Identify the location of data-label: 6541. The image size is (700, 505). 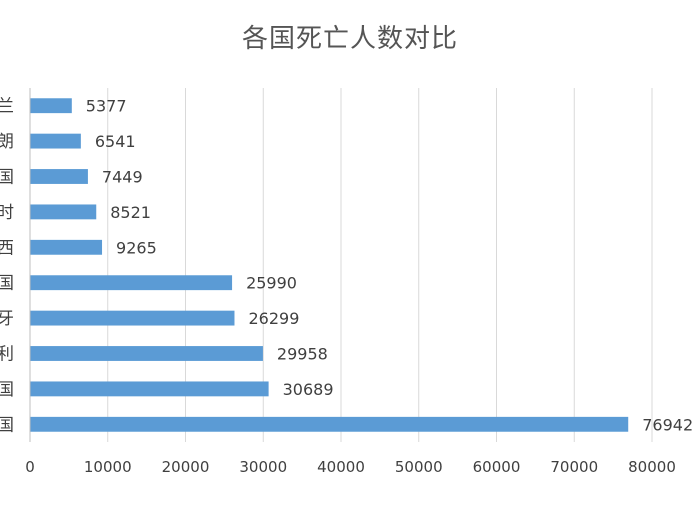
(115, 141).